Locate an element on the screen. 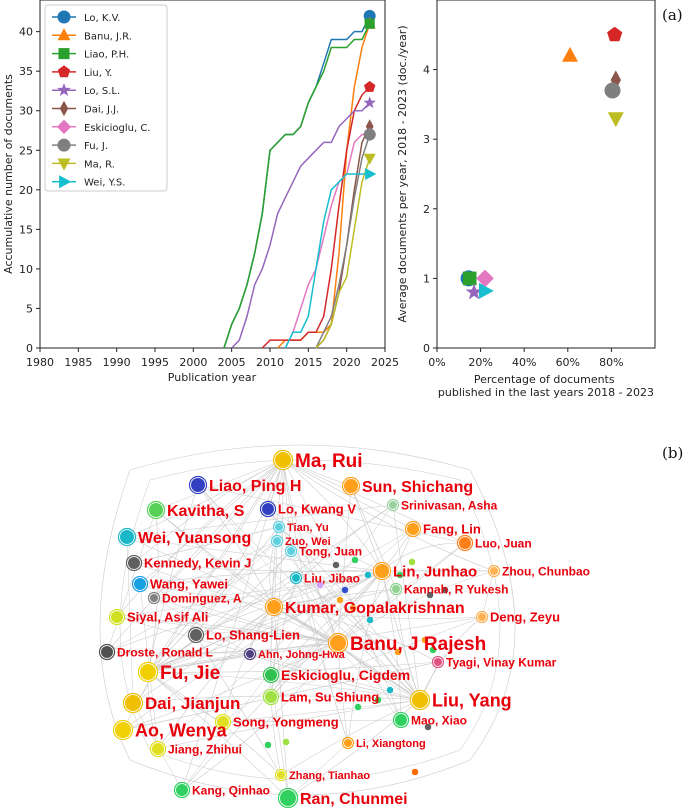  x-tick-label: 2015 is located at coordinates (308, 362).